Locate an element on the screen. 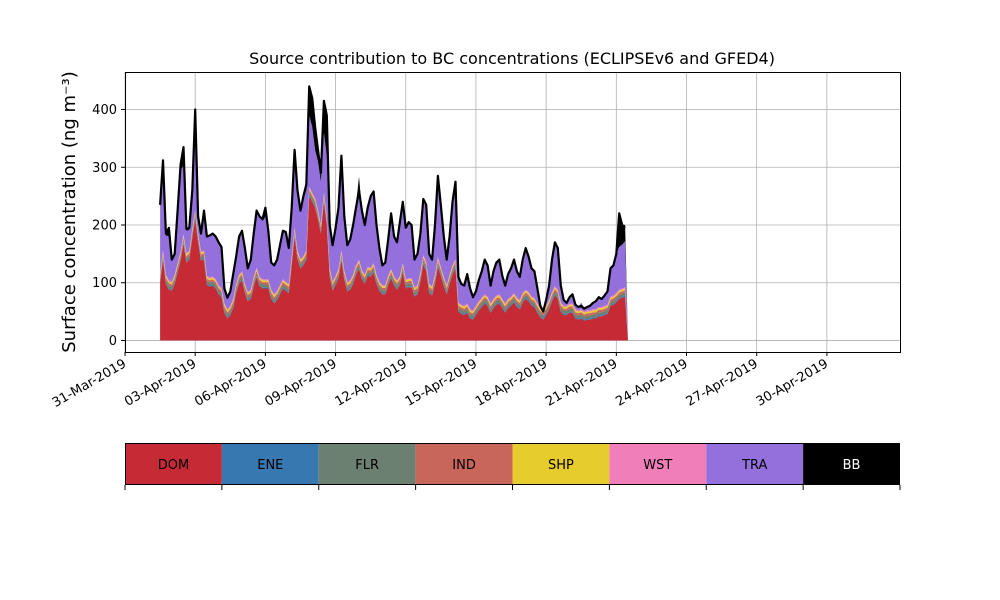  x-tick-label: 30-Apr-2019 is located at coordinates (792, 382).